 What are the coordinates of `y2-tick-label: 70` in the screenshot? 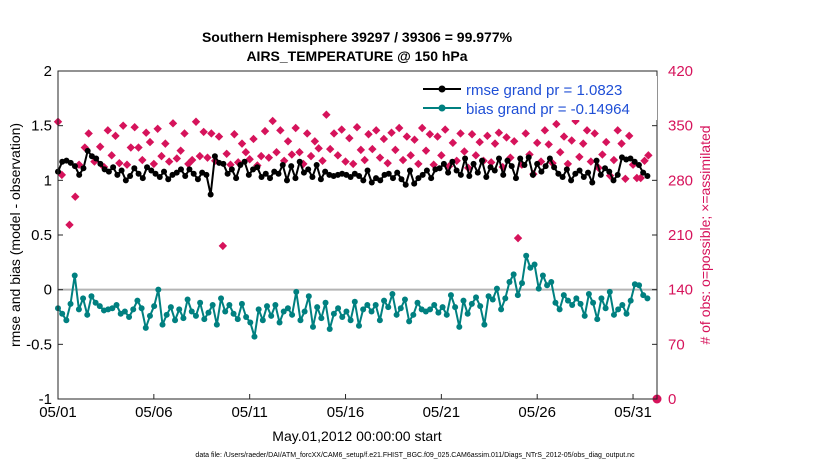 It's located at (676, 344).